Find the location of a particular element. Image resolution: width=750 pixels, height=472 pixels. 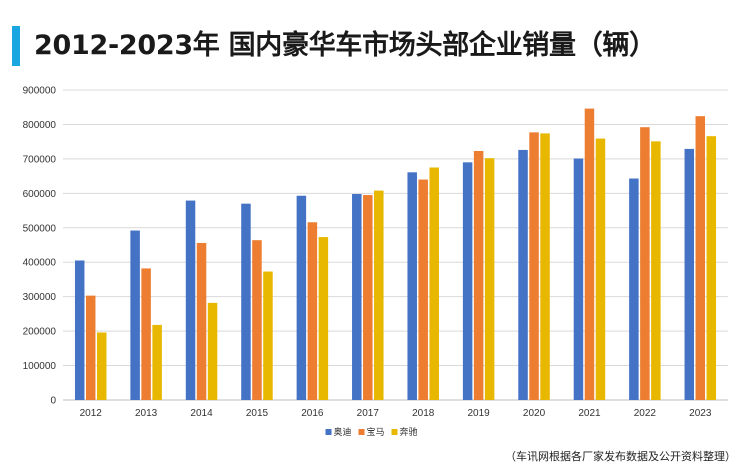

x-tick-label: 2020 is located at coordinates (534, 413).